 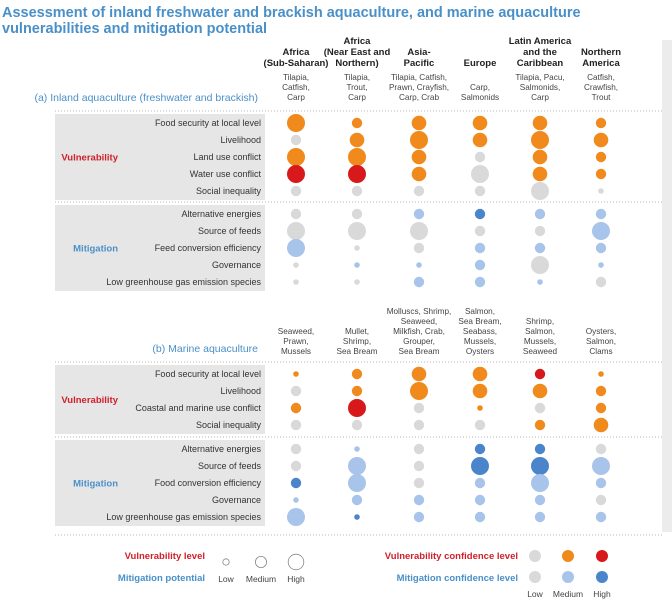 I want to click on legend-conf-label: Medium, so click(x=568, y=594).